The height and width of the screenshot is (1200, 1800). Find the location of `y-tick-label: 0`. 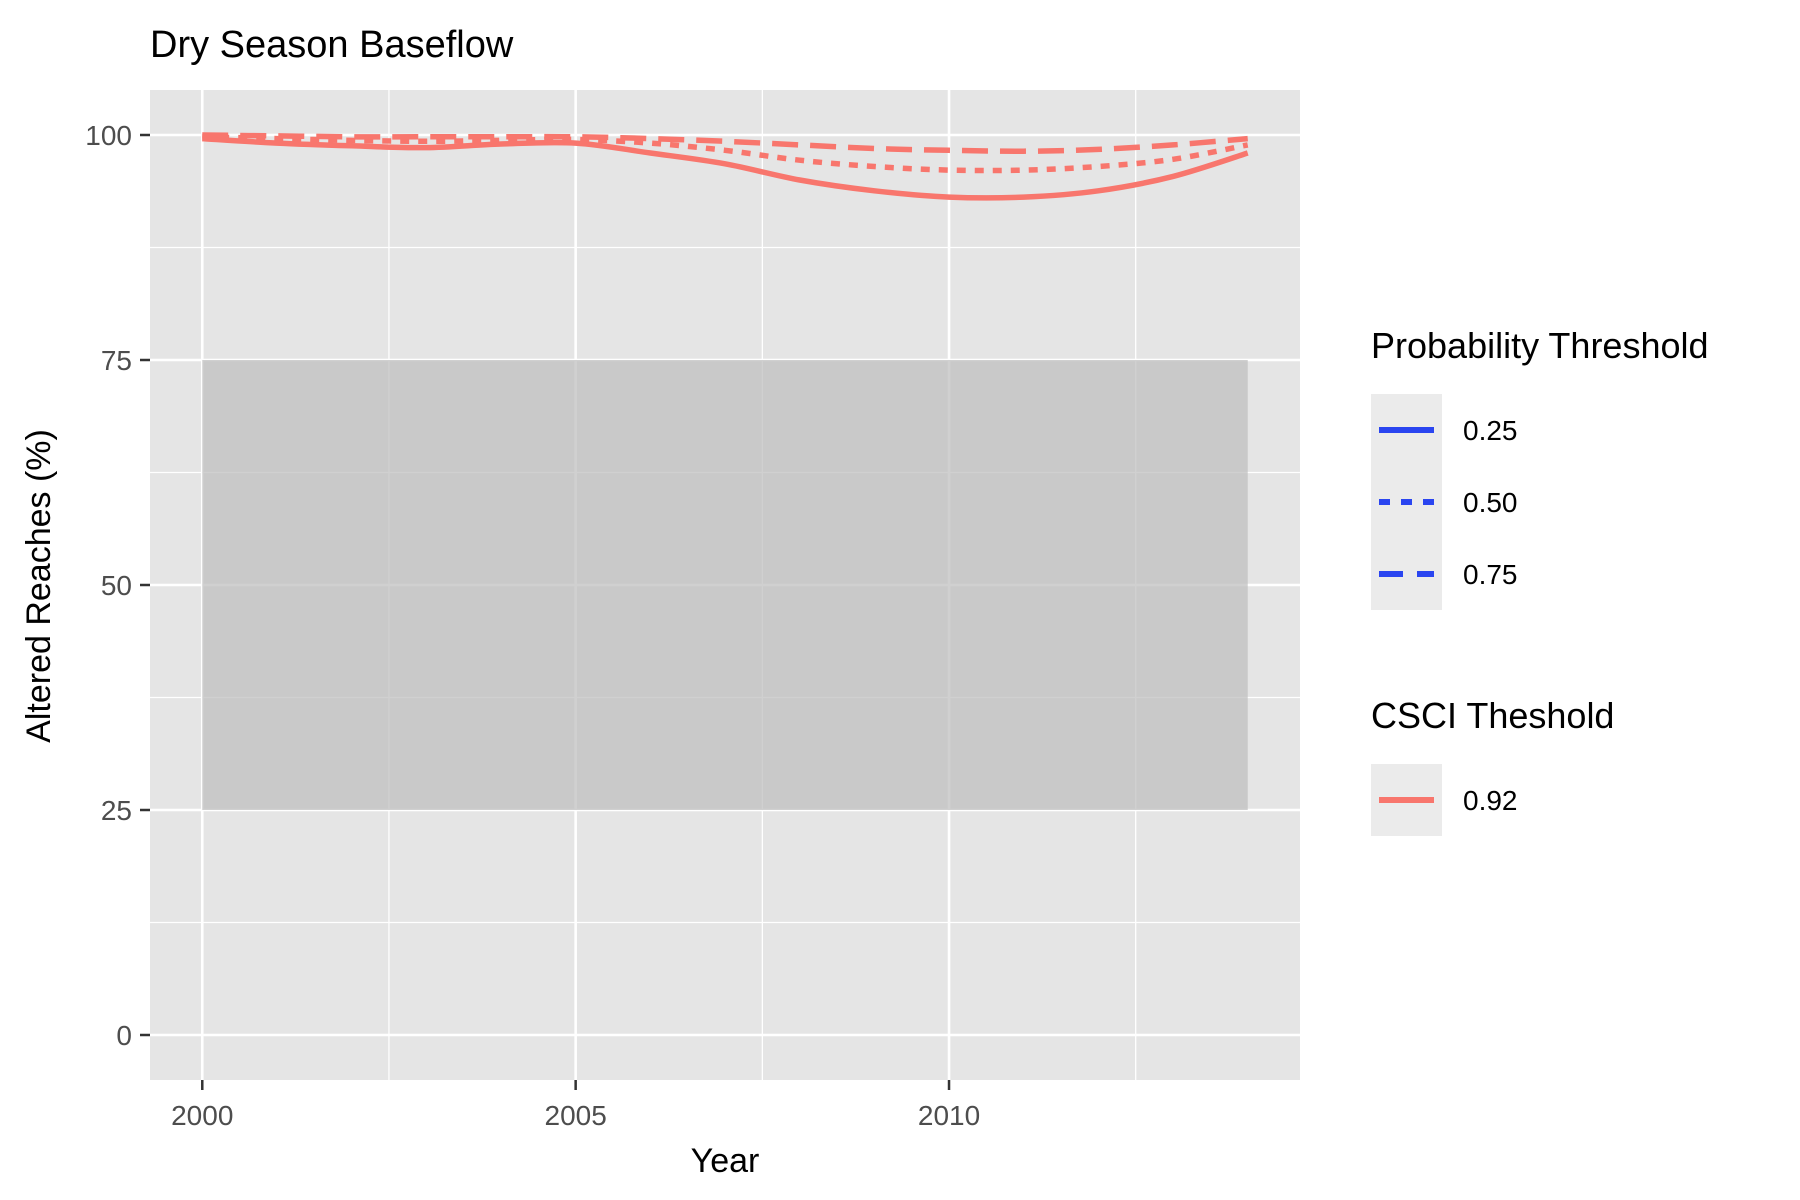

y-tick-label: 0 is located at coordinates (124, 1035).